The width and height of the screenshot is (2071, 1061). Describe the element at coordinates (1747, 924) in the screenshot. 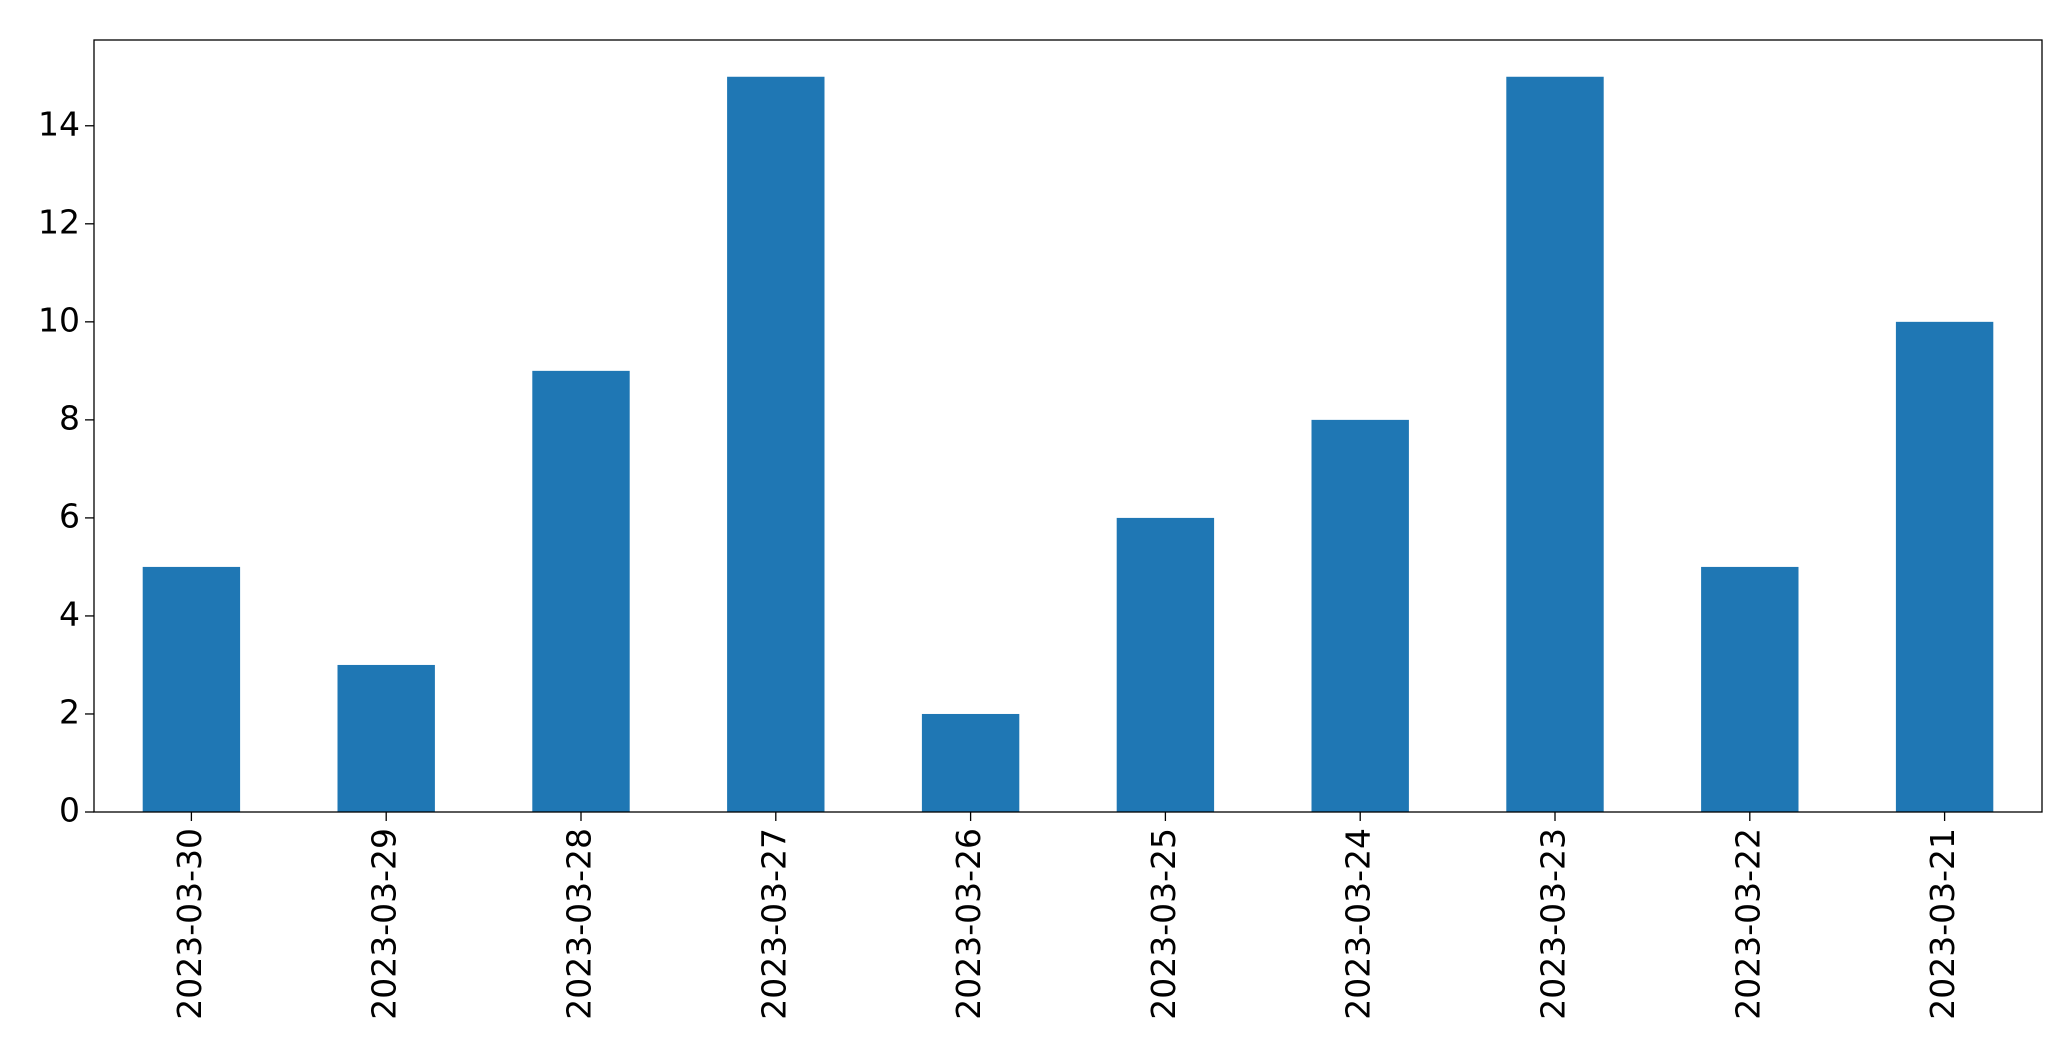

I see `x-tick-label: 2023-03-22` at that location.